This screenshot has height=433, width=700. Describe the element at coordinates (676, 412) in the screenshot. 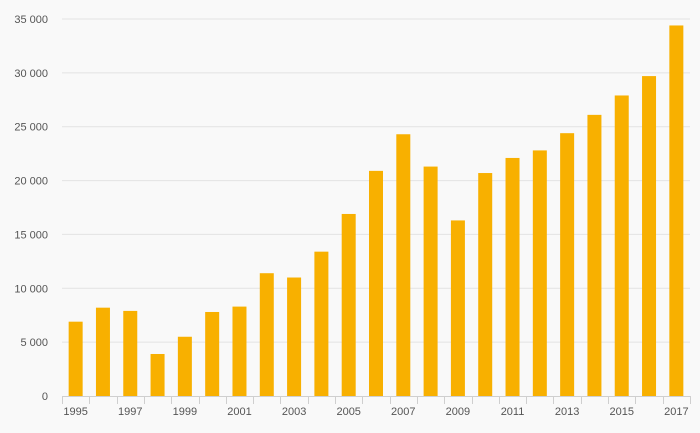

I see `x-tick-label: 2017` at that location.